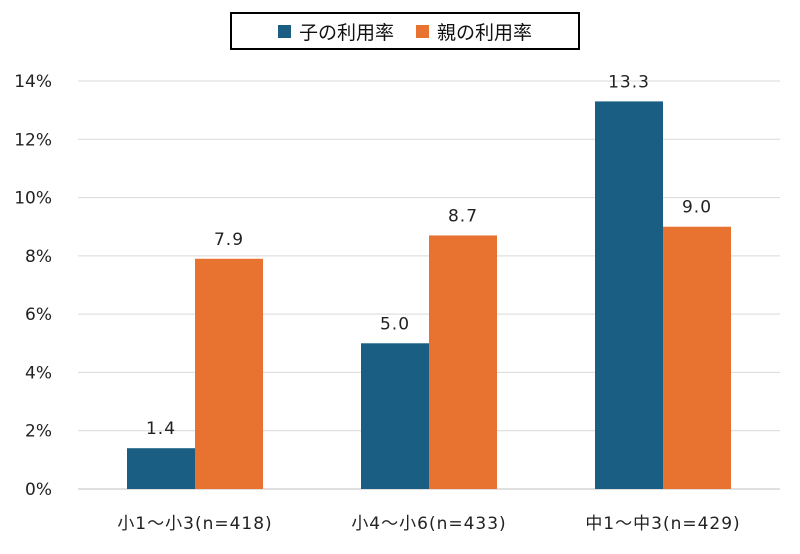 Image resolution: width=800 pixels, height=554 pixels. I want to click on legend-swatch-child, so click(284, 31).